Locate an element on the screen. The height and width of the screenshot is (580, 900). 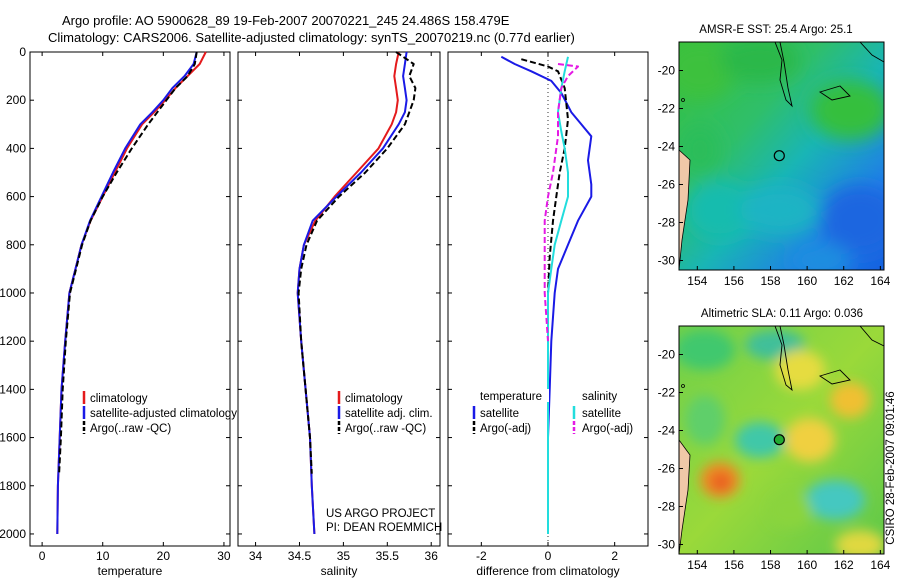
legend-label-sal-argo: Argo(-adj) is located at coordinates (607, 429).